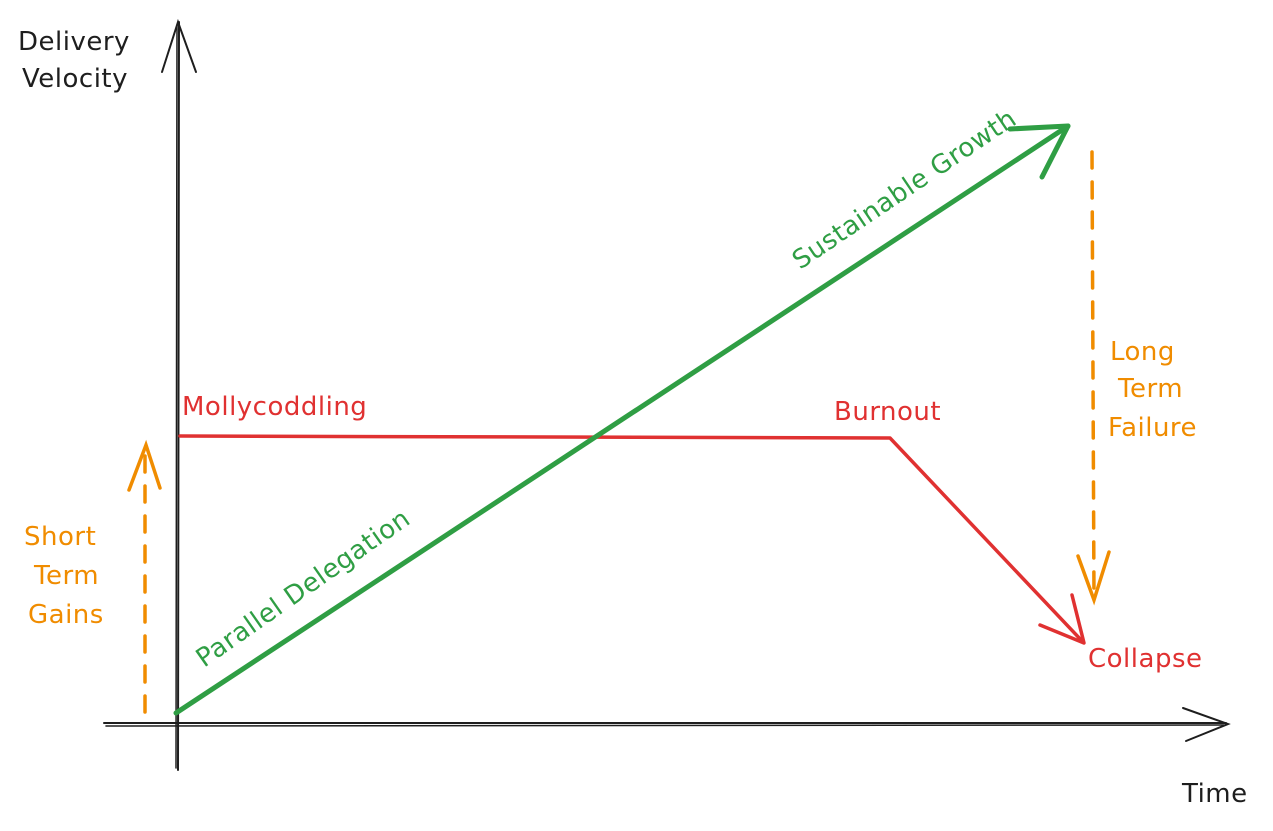 The height and width of the screenshot is (831, 1273). Describe the element at coordinates (1093, 378) in the screenshot. I see `long-term-failure-arrow` at that location.